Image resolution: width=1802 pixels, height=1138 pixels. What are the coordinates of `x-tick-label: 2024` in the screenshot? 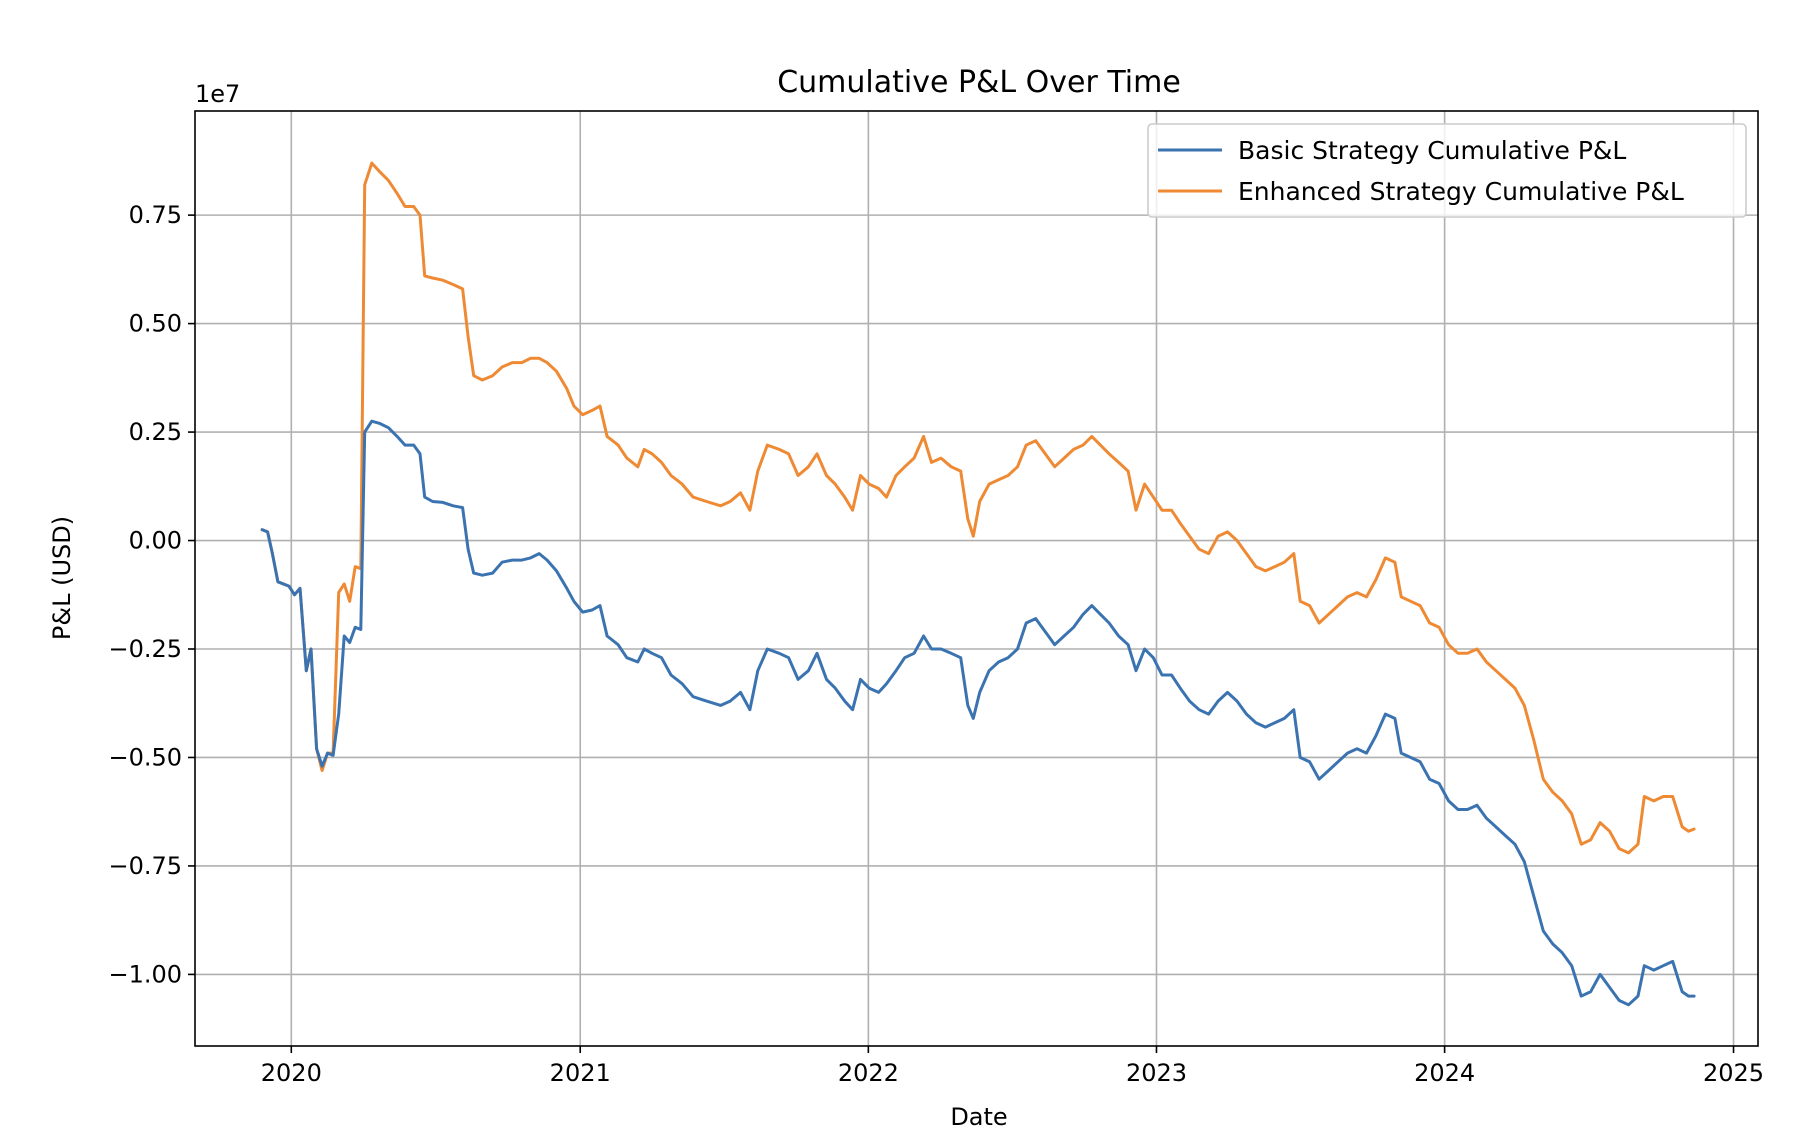 It's located at (1444, 1073).